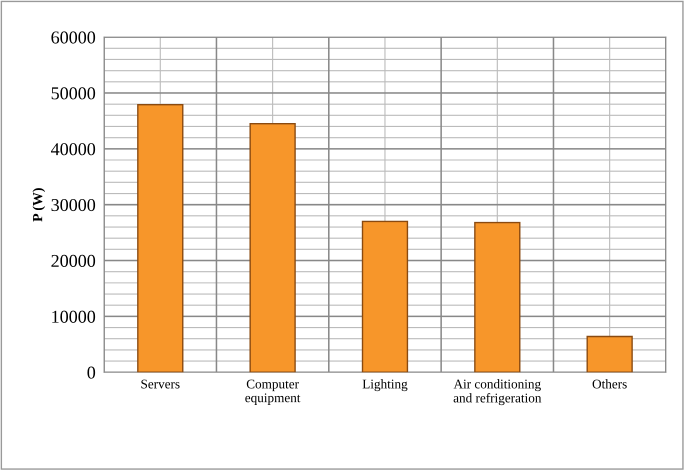 This screenshot has width=685, height=470. I want to click on y-tick-label: 50000, so click(74, 93).